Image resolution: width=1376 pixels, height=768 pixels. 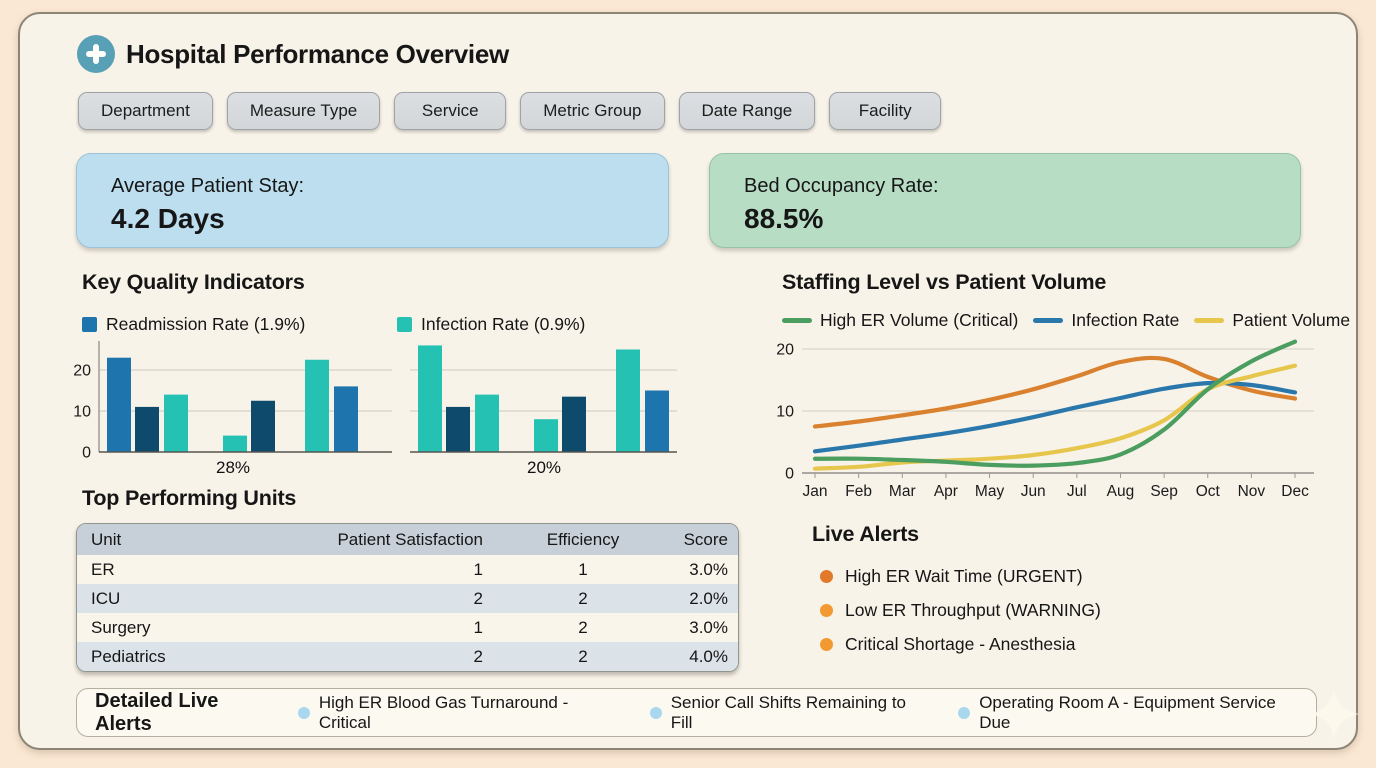 What do you see at coordinates (407, 569) in the screenshot?
I see `table-row: ER 1 1 3.0%` at bounding box center [407, 569].